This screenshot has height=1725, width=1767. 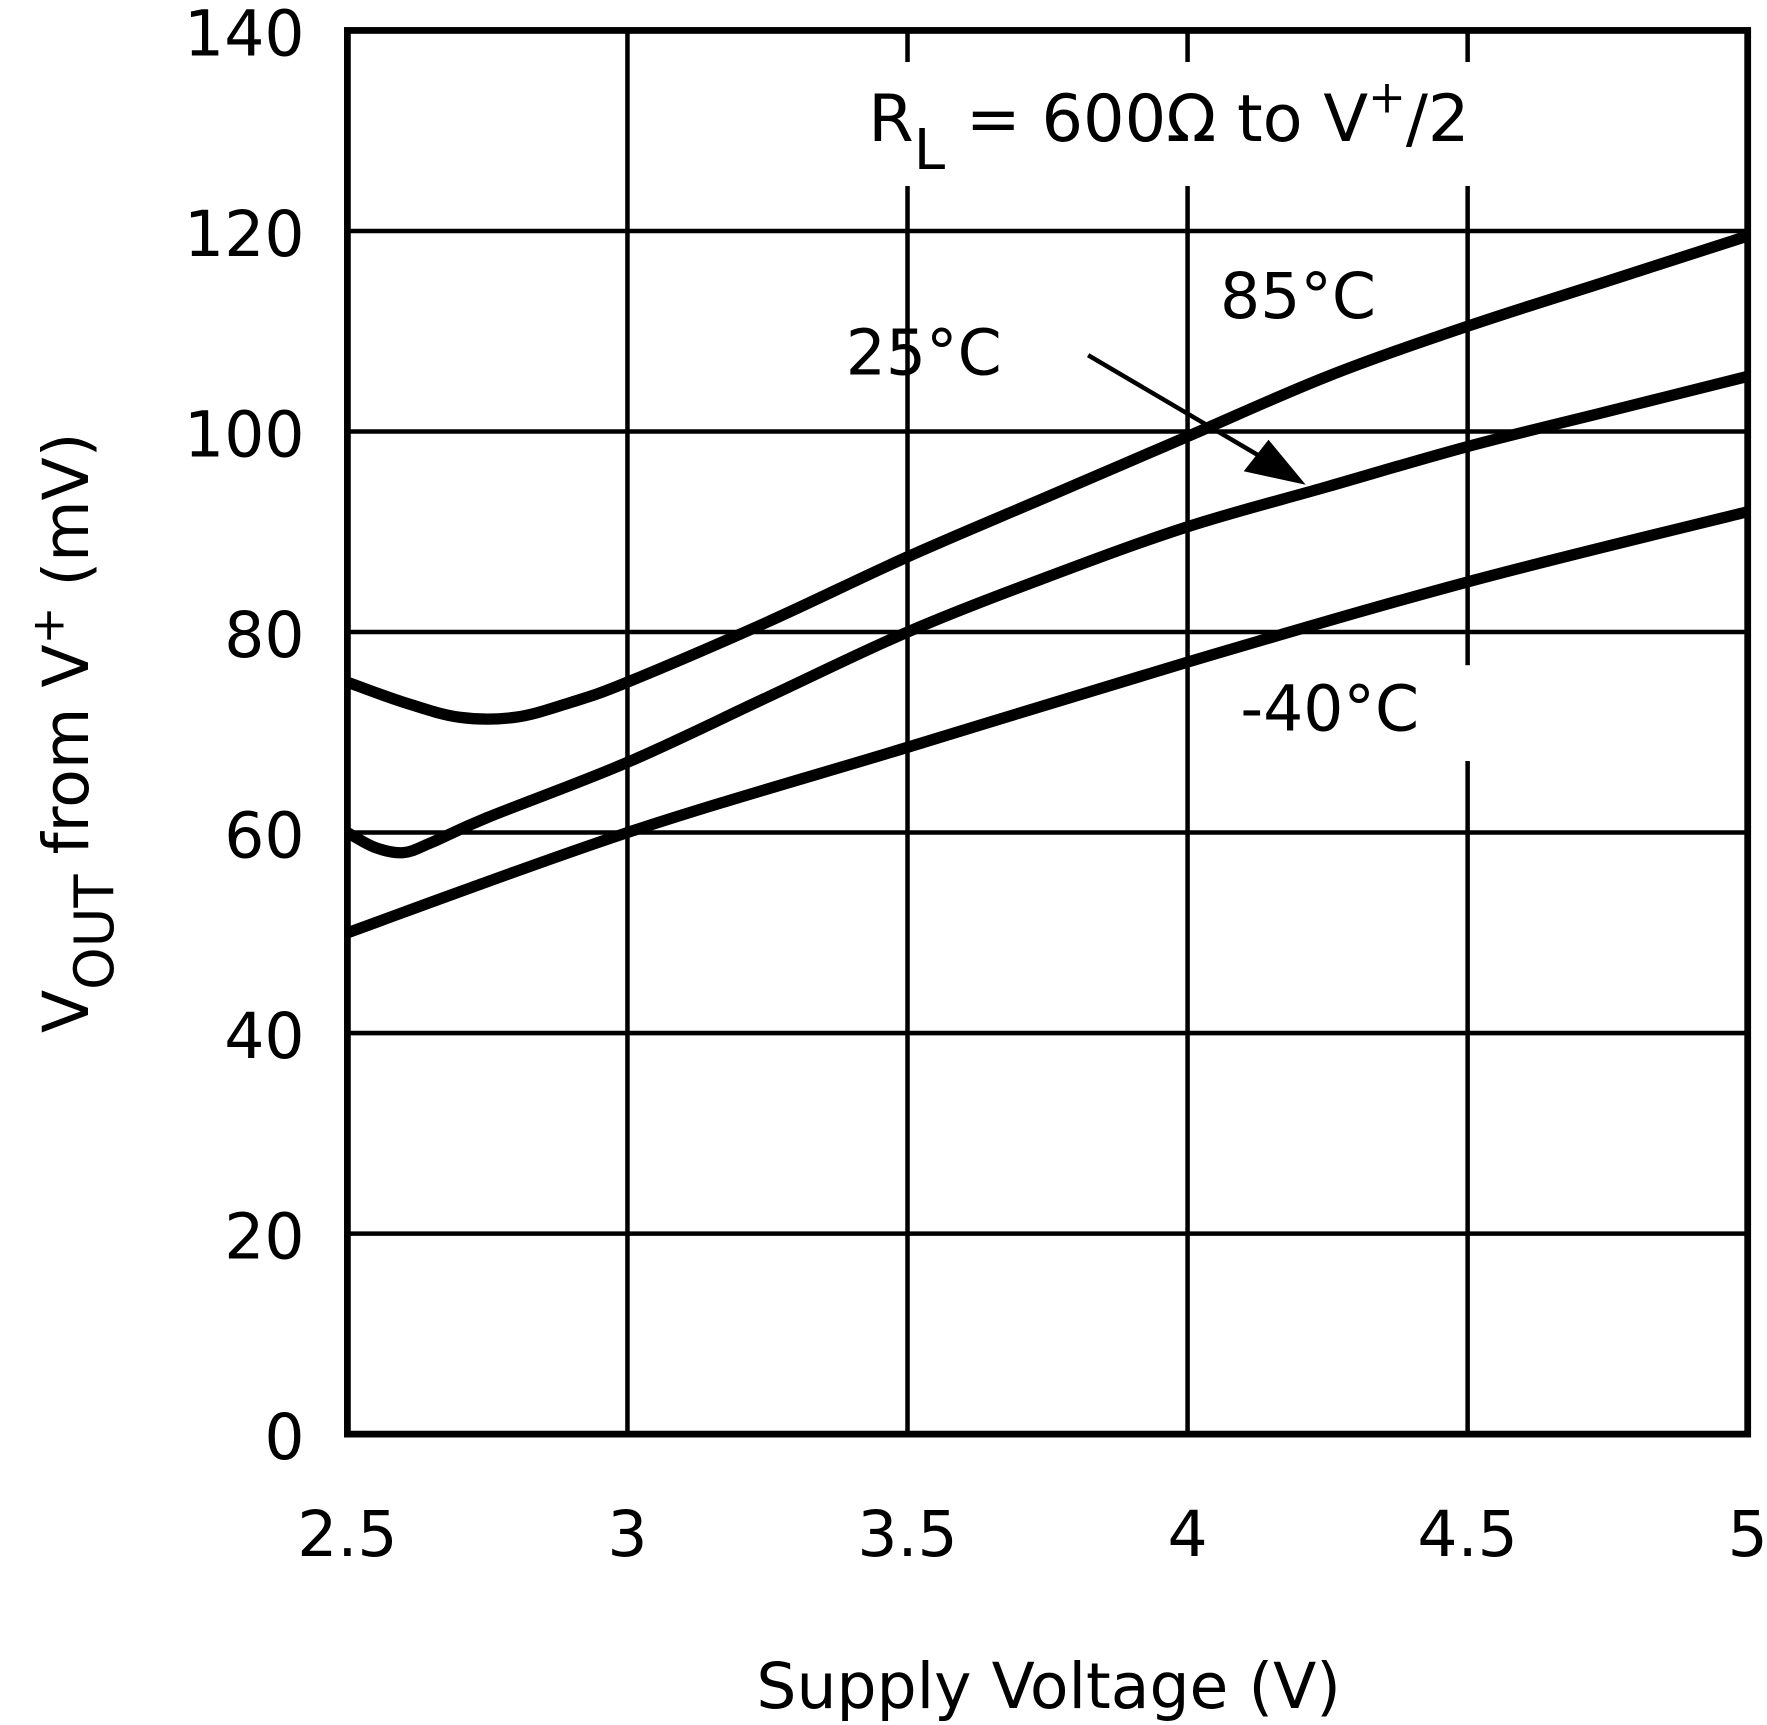 I want to click on annotation: RL = 600Ω to V+/2, so click(x=1168, y=127).